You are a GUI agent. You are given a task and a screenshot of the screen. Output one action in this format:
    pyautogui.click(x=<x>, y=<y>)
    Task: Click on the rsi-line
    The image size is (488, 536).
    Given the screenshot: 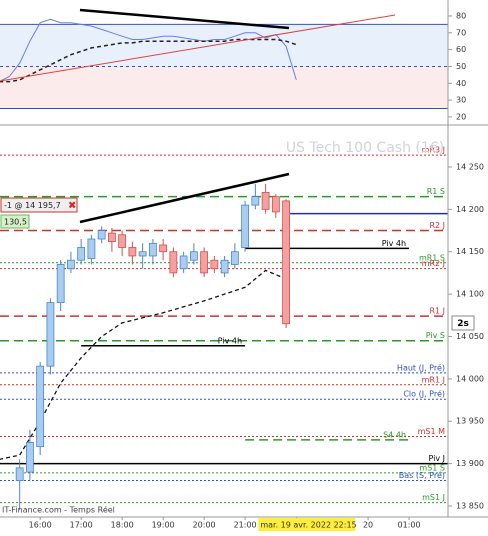 What is the action you would take?
    pyautogui.click(x=148, y=50)
    